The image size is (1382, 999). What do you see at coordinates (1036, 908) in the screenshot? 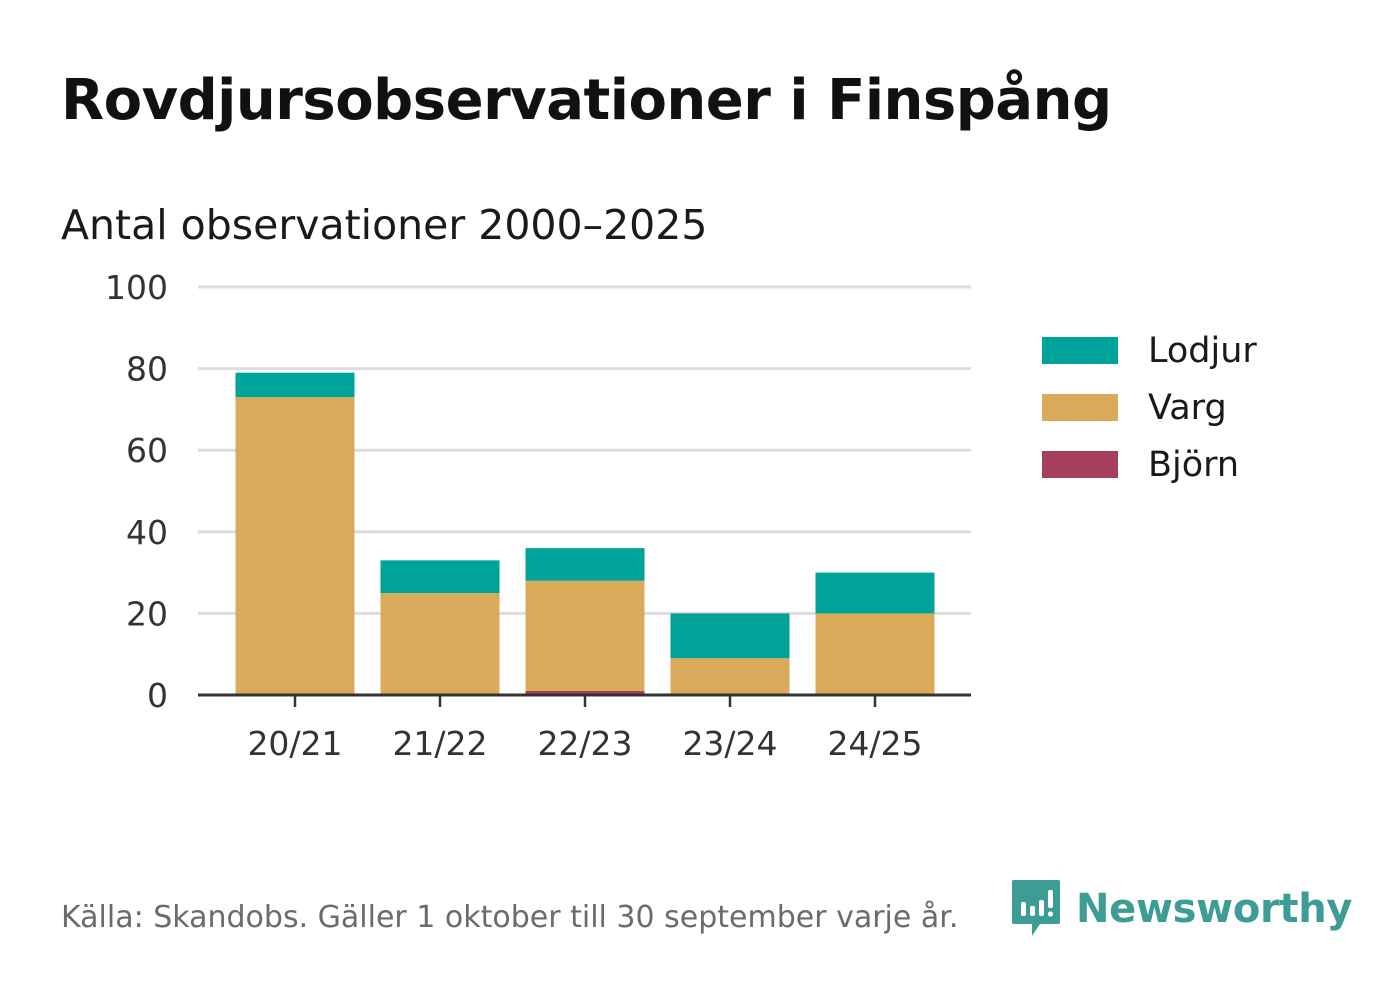
I see `newsworthy-logo-icon` at bounding box center [1036, 908].